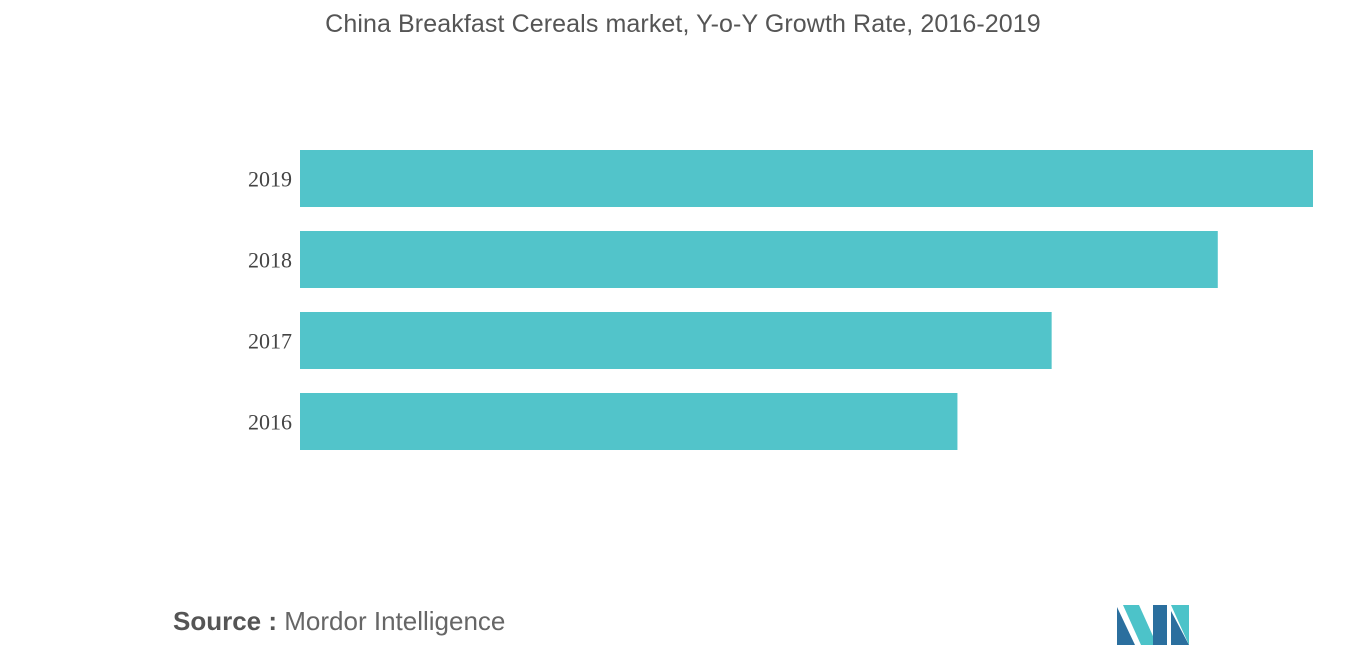  I want to click on bar-2016, so click(629, 421).